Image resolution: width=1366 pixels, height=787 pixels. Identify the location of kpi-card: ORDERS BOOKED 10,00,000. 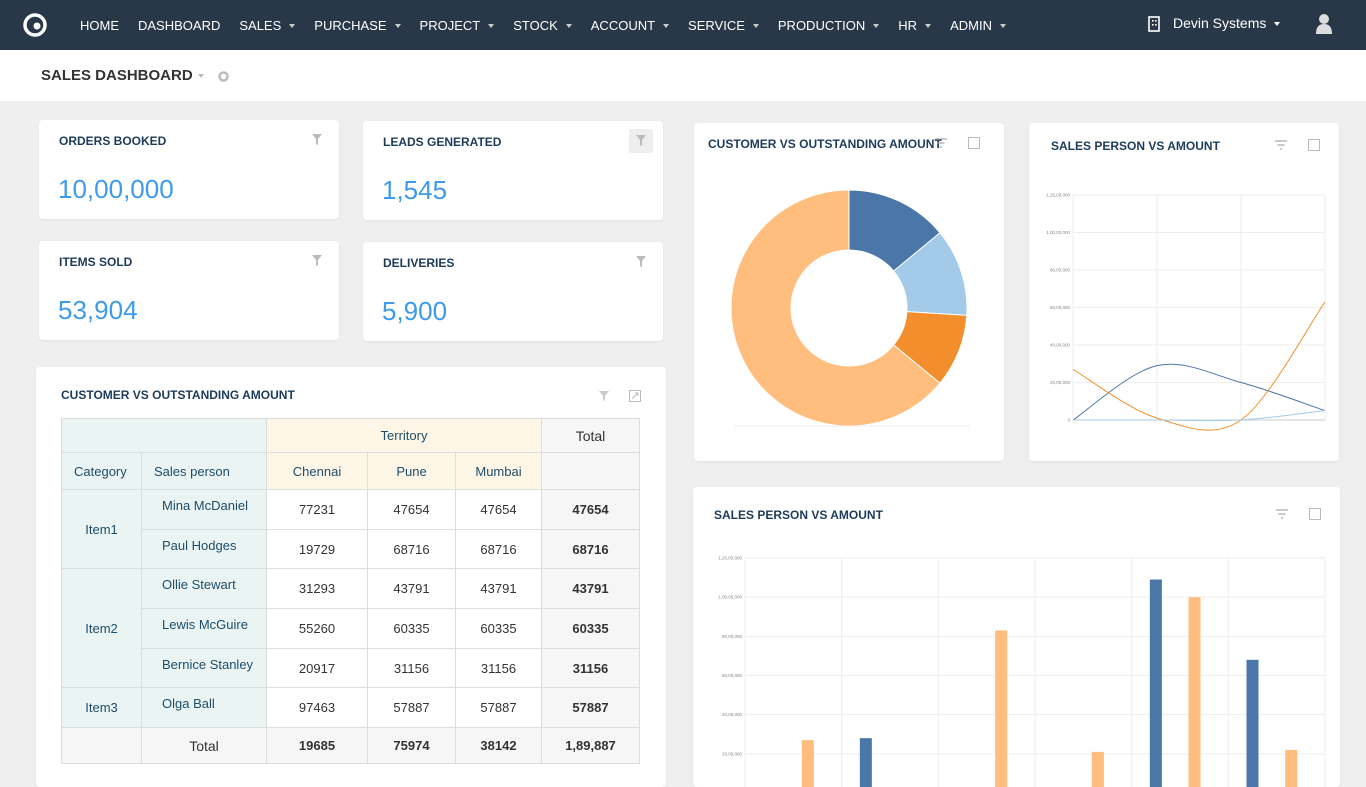
(189, 169).